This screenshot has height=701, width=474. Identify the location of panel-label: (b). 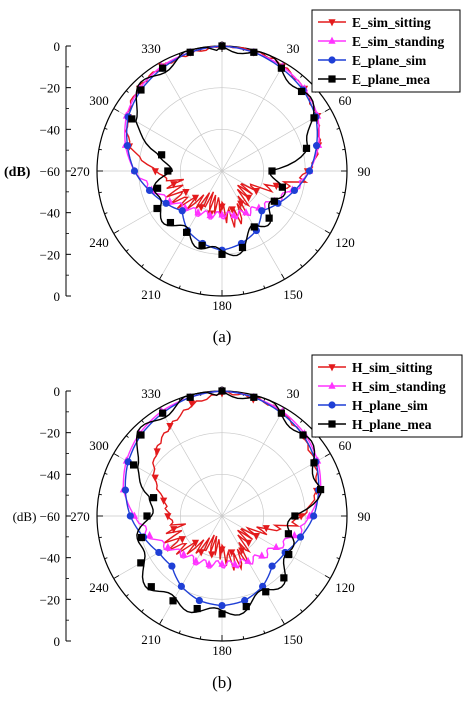
(222, 682).